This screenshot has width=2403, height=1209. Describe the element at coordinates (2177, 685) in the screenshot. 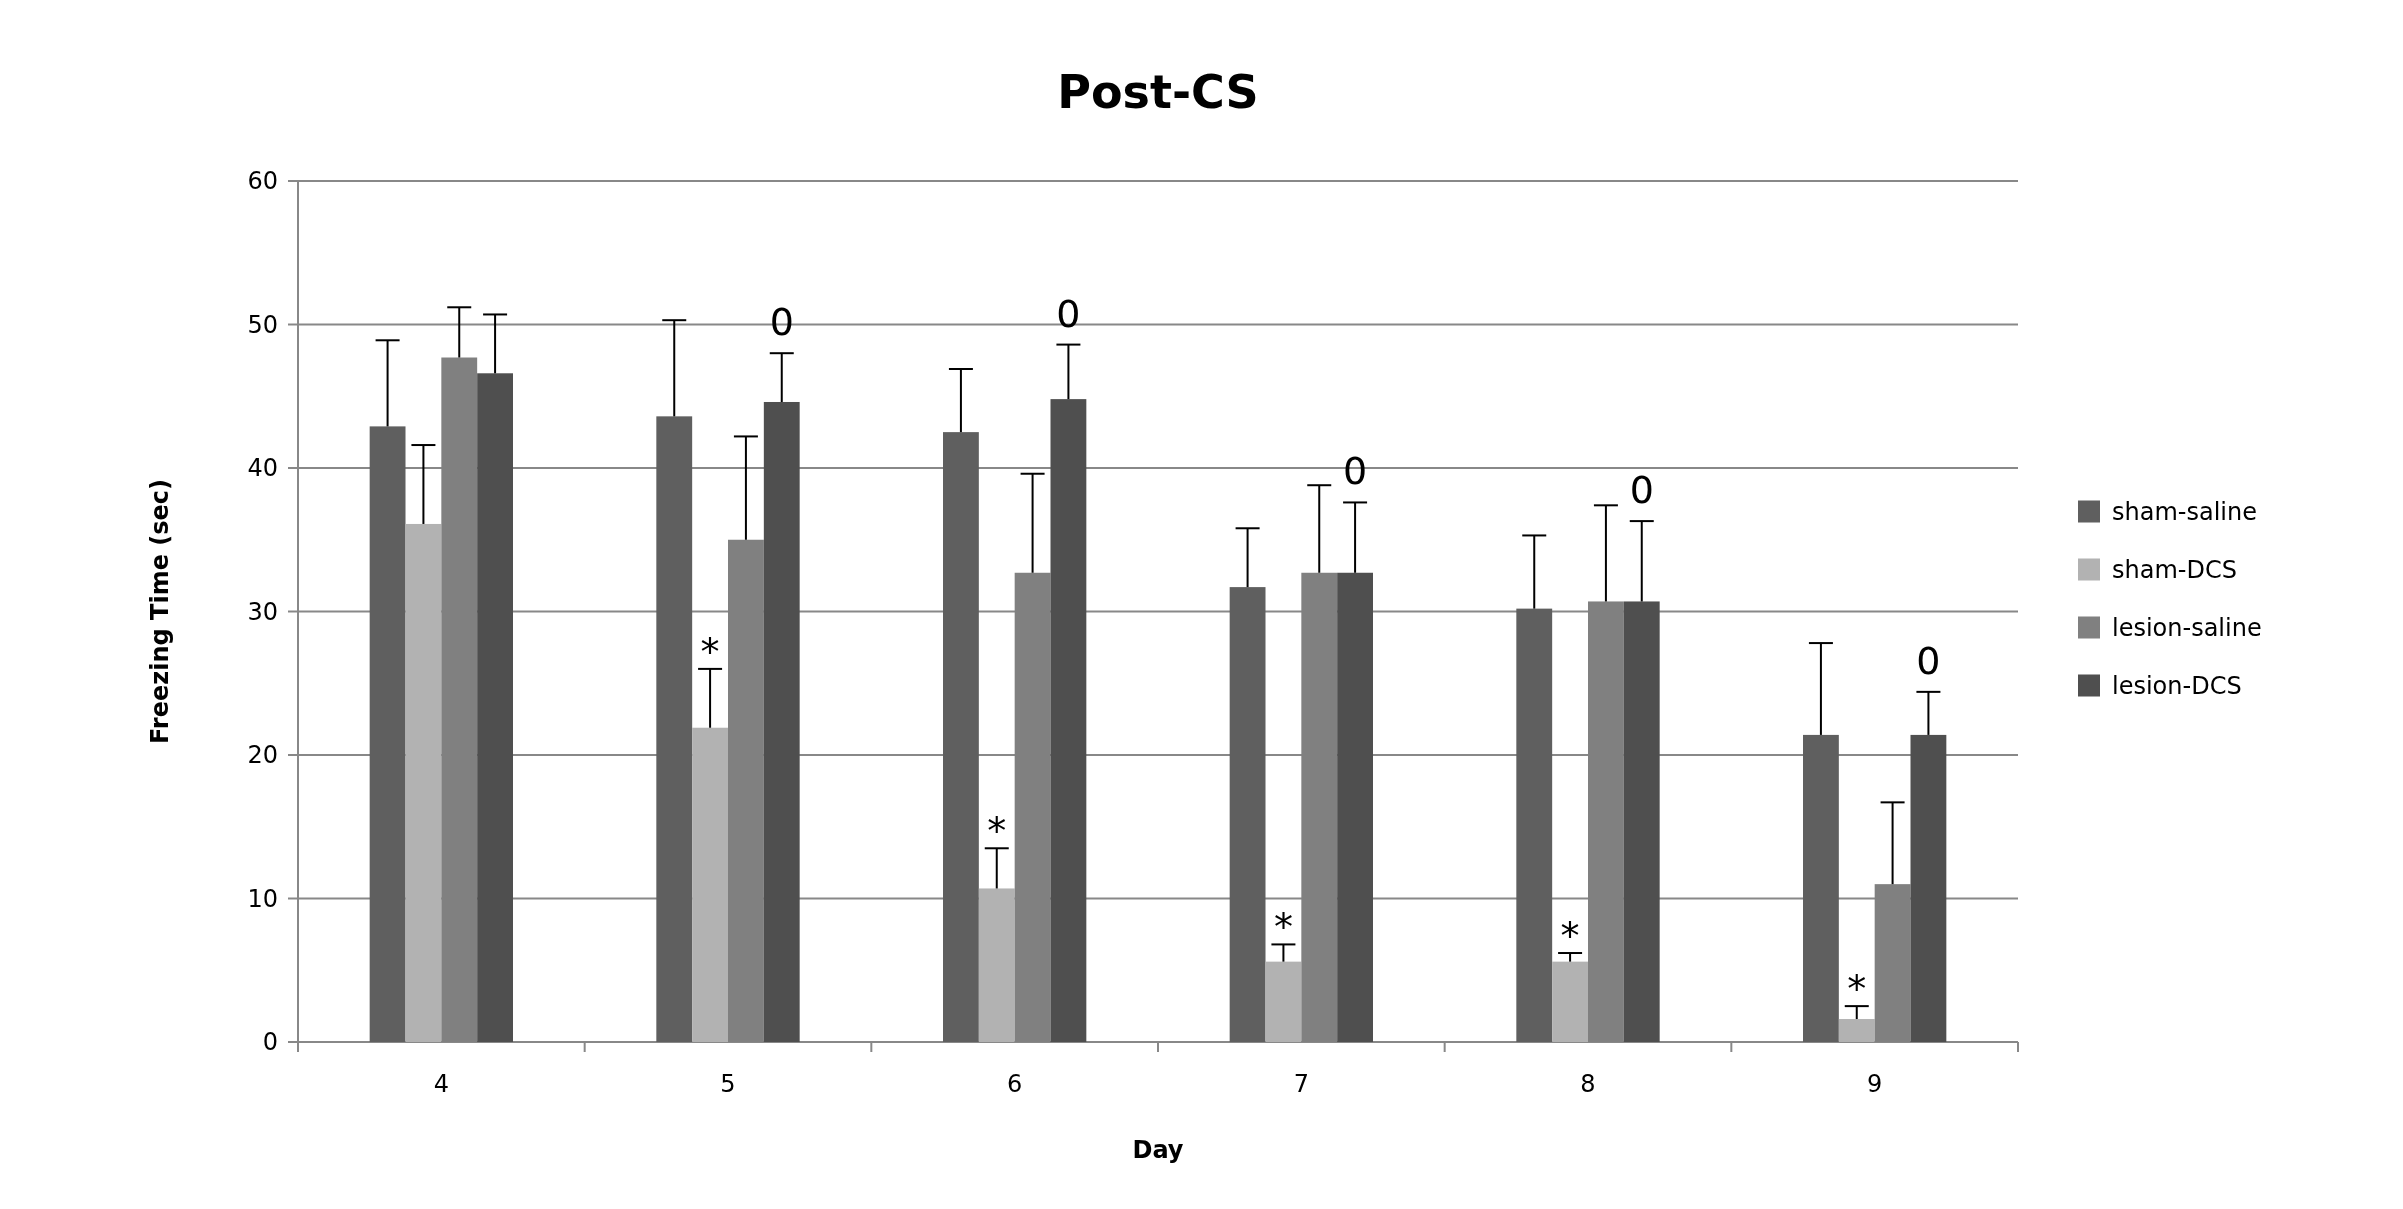

I see `legend-label: lesion-DCS` at that location.